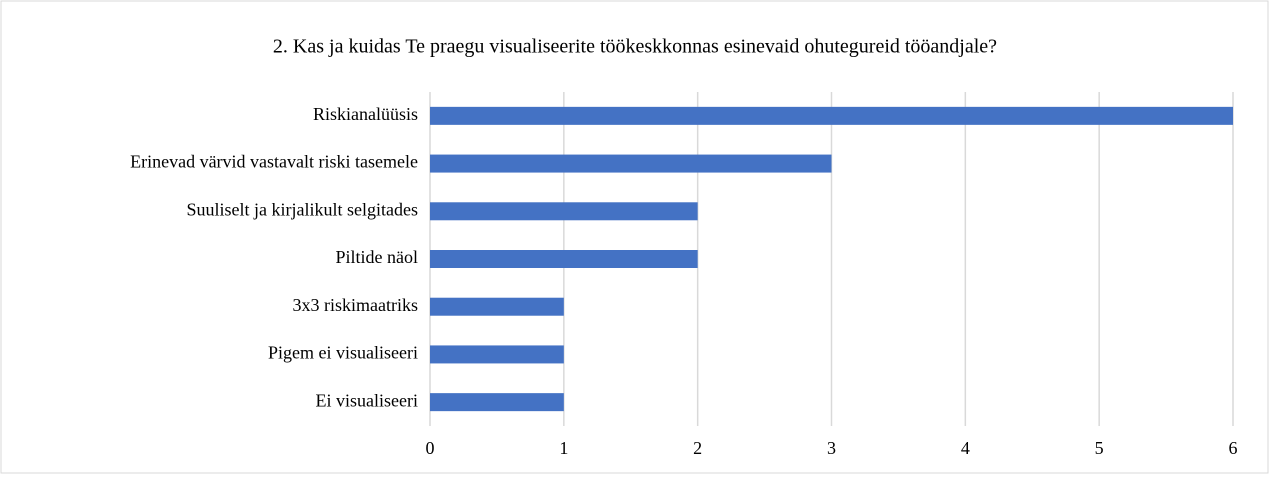  I want to click on y-tick-label: Piltide näol, so click(377, 257).